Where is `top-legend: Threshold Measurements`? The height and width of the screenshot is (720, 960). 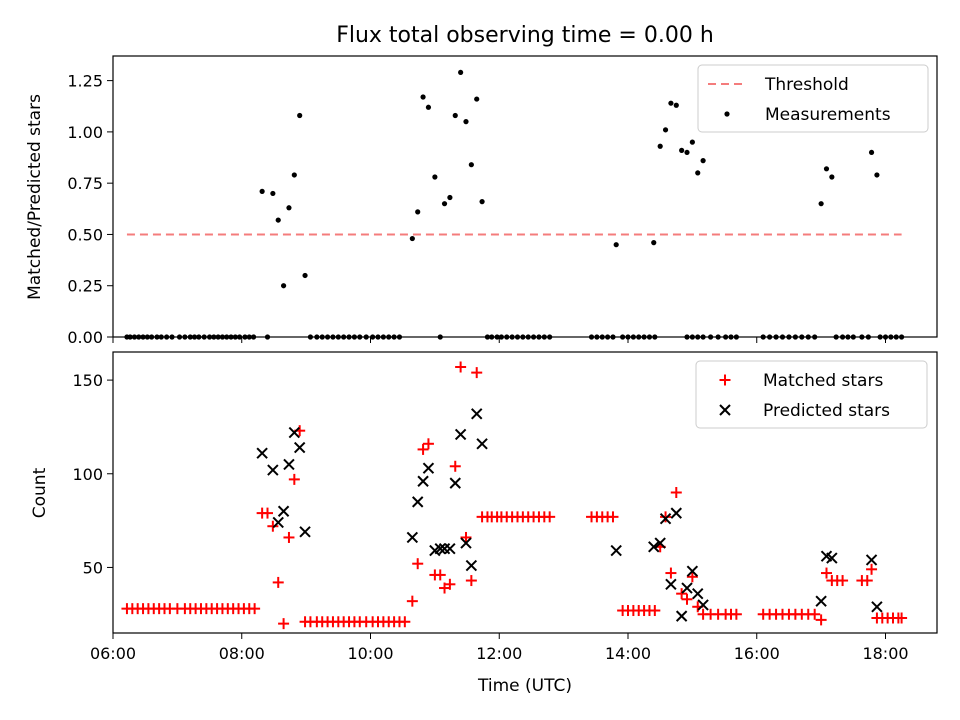 top-legend: Threshold Measurements is located at coordinates (813, 98).